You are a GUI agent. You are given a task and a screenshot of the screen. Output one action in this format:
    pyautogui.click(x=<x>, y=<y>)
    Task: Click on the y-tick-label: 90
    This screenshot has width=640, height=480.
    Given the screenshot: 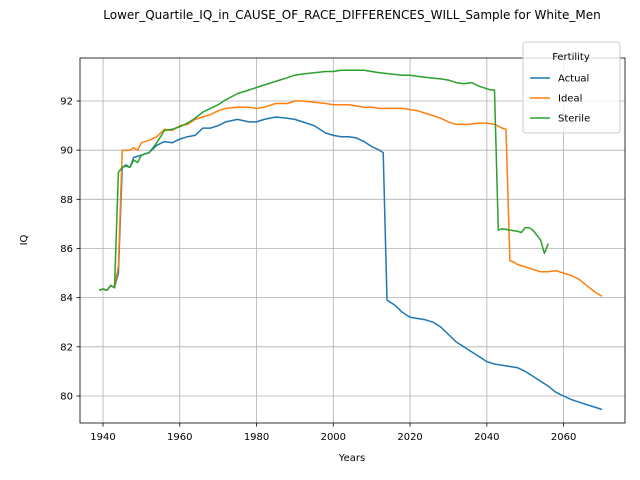 What is the action you would take?
    pyautogui.click(x=66, y=151)
    